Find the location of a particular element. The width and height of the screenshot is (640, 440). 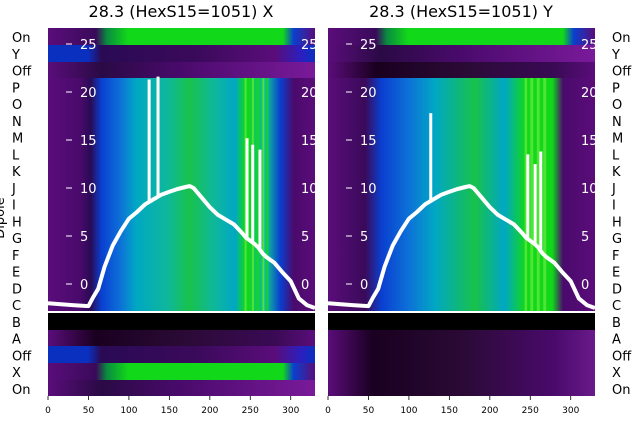

row-label: Y is located at coordinates (615, 55).